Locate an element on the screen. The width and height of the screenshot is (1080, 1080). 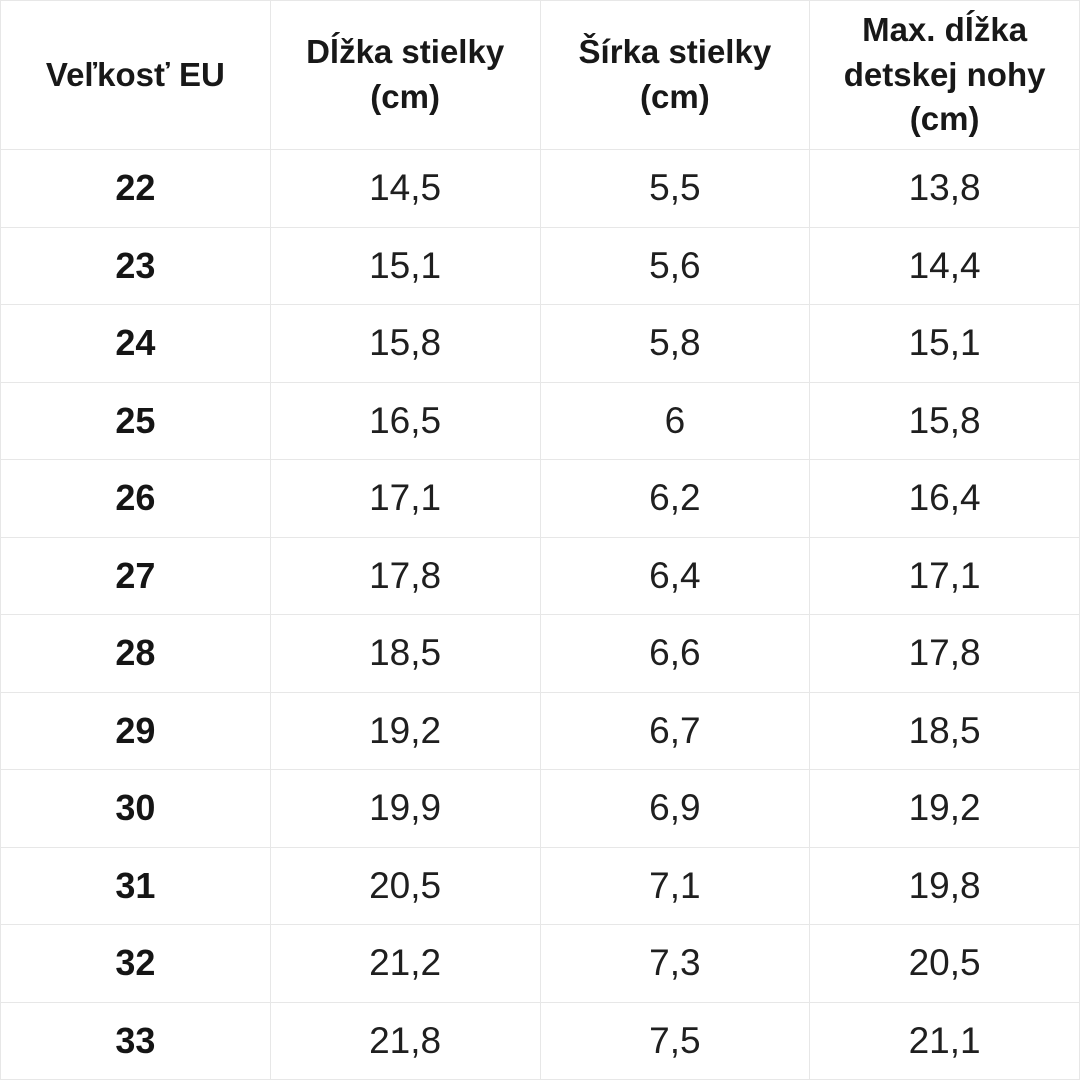
table-row: 25 16,5 6 15,8 is located at coordinates (540, 420).